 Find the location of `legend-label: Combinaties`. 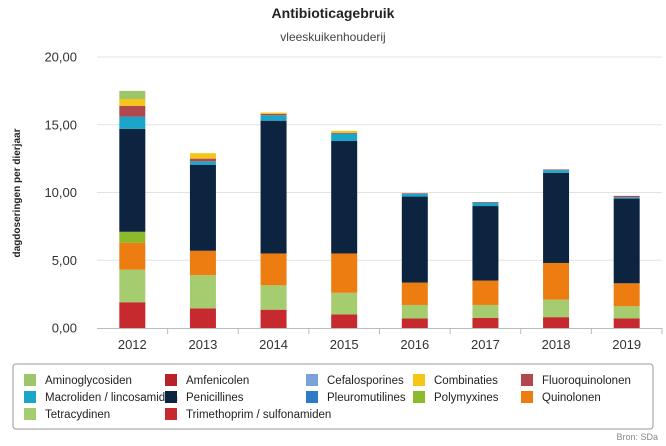

legend-label: Combinaties is located at coordinates (466, 381).